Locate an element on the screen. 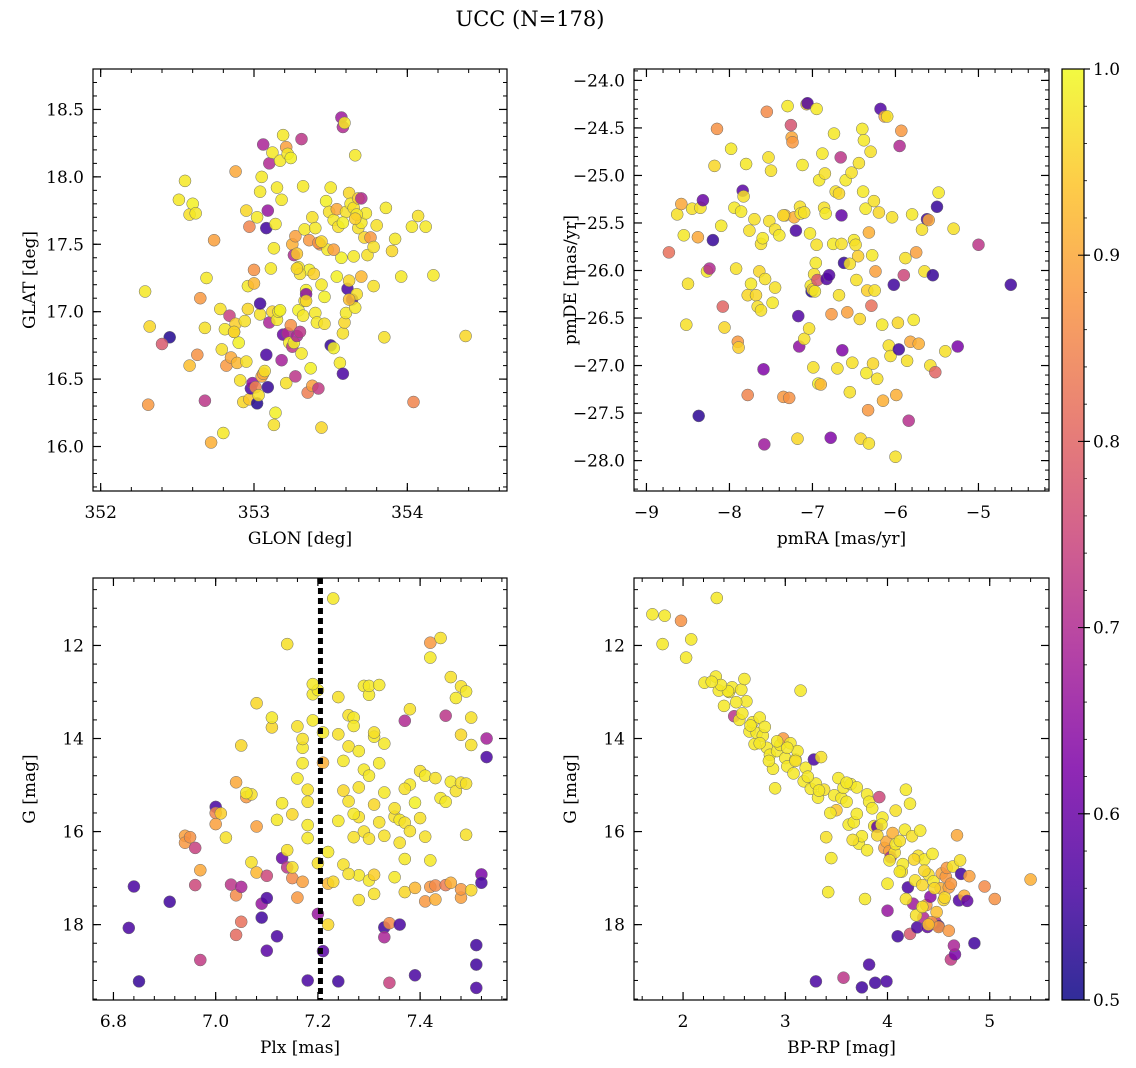 Image resolution: width=1136 pixels, height=1068 pixels. colorbar-gradient is located at coordinates (1073, 534).